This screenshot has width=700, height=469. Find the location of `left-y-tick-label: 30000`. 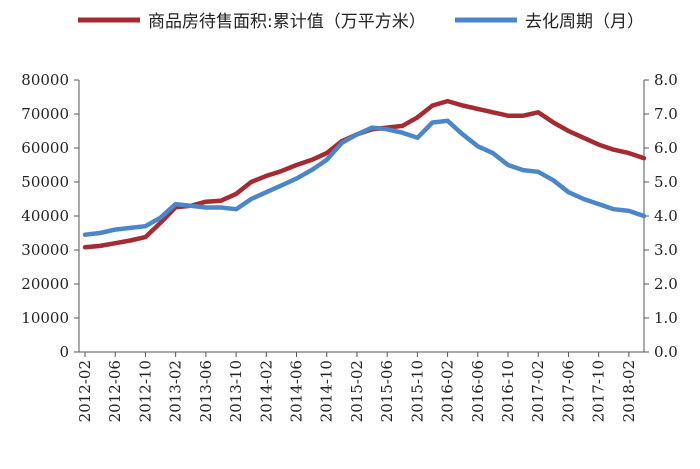

left-y-tick-label: 30000 is located at coordinates (45, 250).